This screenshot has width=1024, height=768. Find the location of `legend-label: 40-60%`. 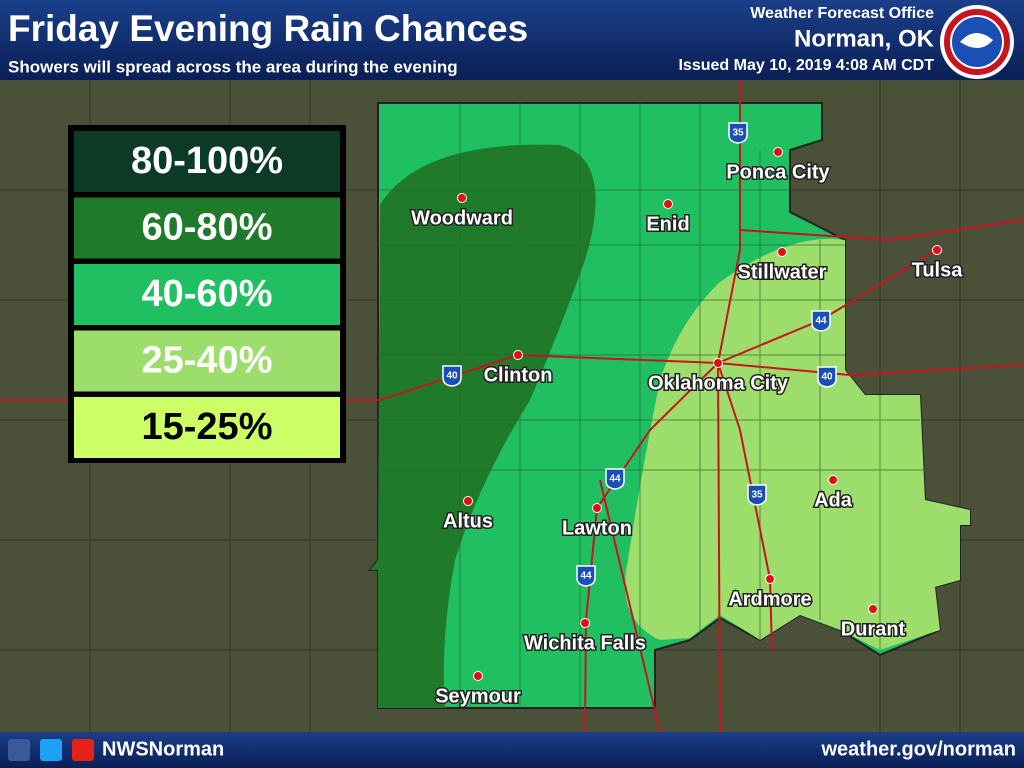

legend-label: 40-60% is located at coordinates (207, 294).